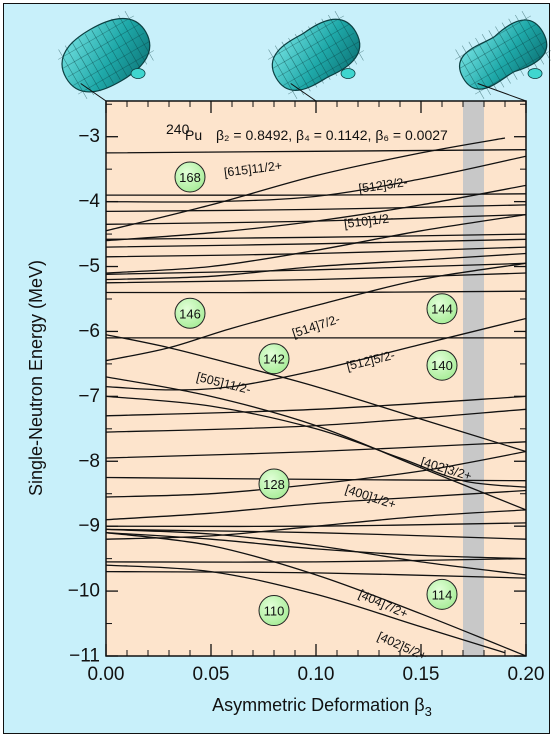  What do you see at coordinates (89, 461) in the screenshot?
I see `y-tick-label: −8` at bounding box center [89, 461].